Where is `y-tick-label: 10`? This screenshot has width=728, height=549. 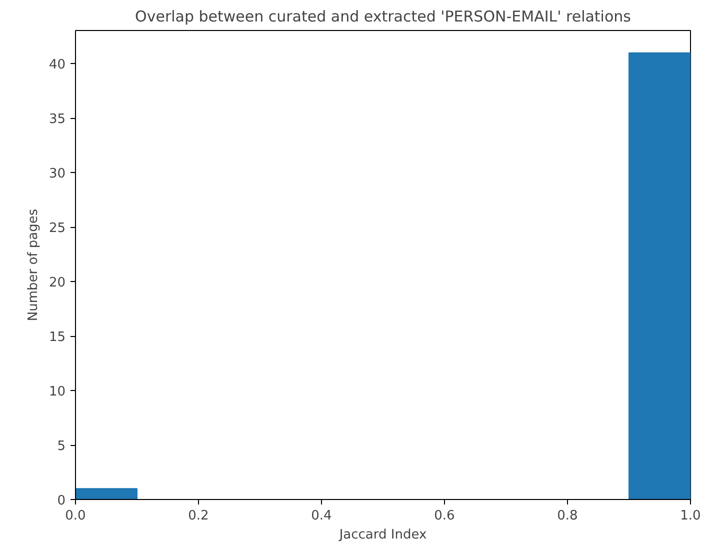 y-tick-label: 10 is located at coordinates (57, 392).